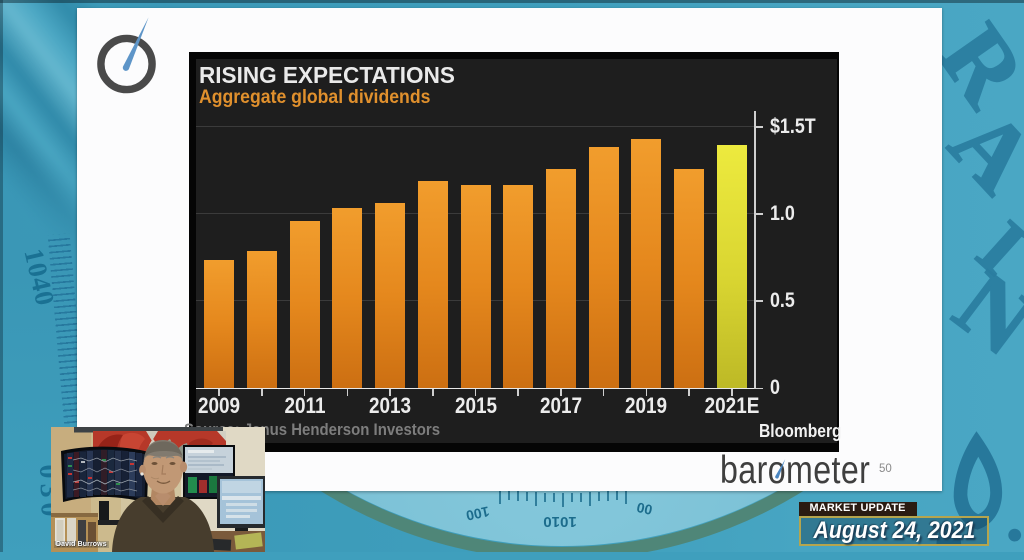  Describe the element at coordinates (477, 513) in the screenshot. I see `svg-text: 100` at that location.